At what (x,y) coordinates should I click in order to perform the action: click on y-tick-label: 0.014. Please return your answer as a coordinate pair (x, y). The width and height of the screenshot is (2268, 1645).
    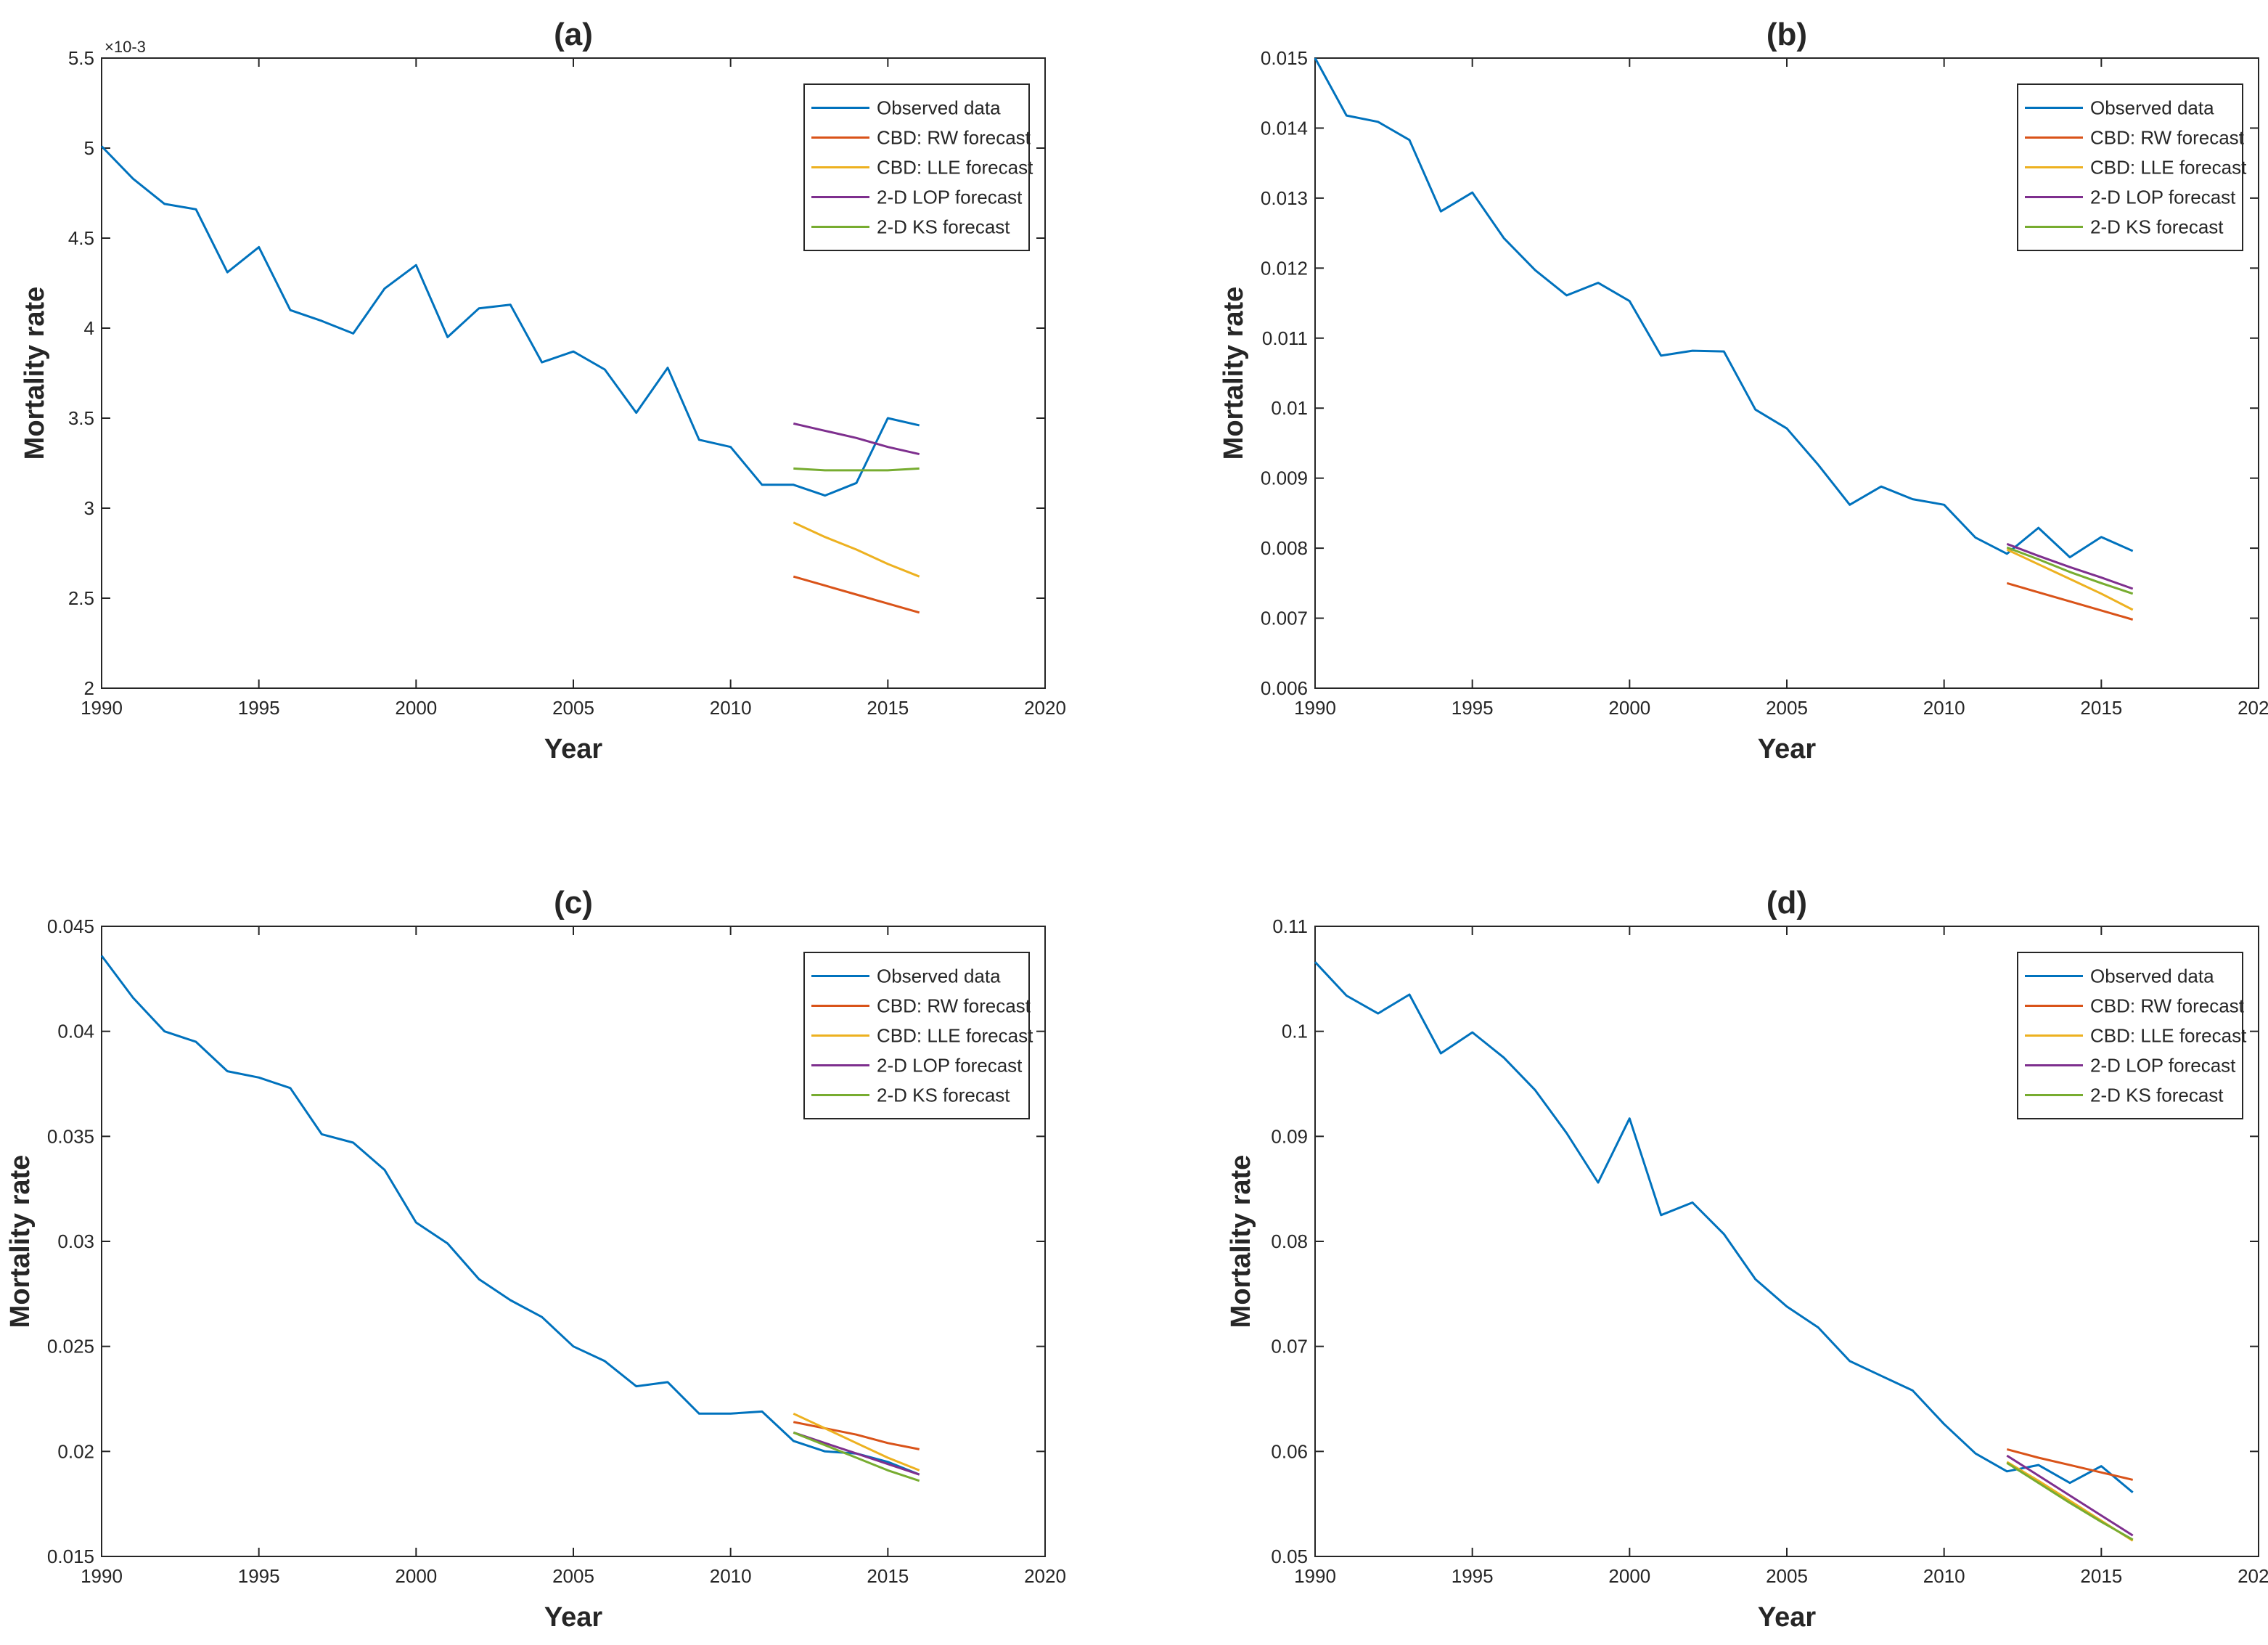
    Looking at the image, I should click on (1284, 128).